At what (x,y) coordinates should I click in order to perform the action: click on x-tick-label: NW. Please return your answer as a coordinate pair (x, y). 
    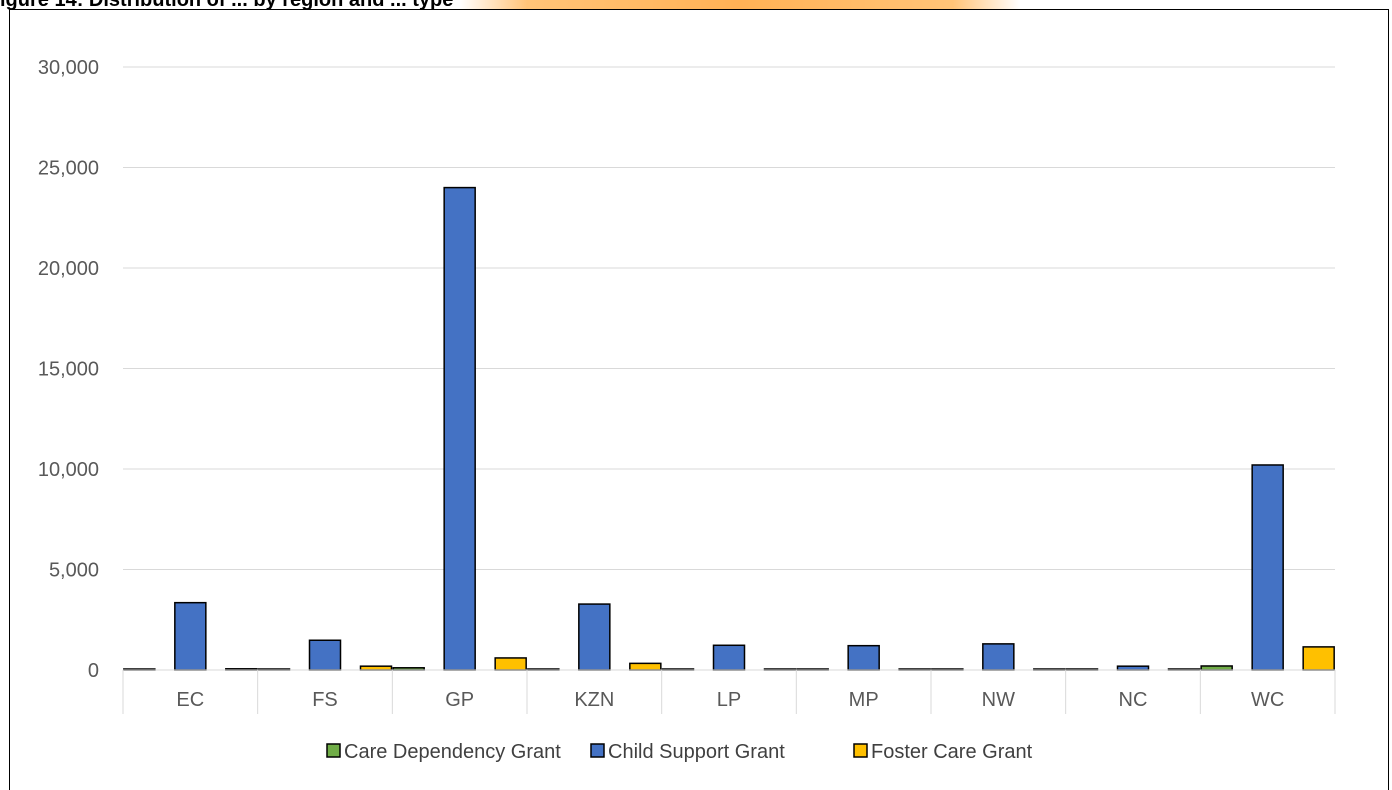
    Looking at the image, I should click on (998, 700).